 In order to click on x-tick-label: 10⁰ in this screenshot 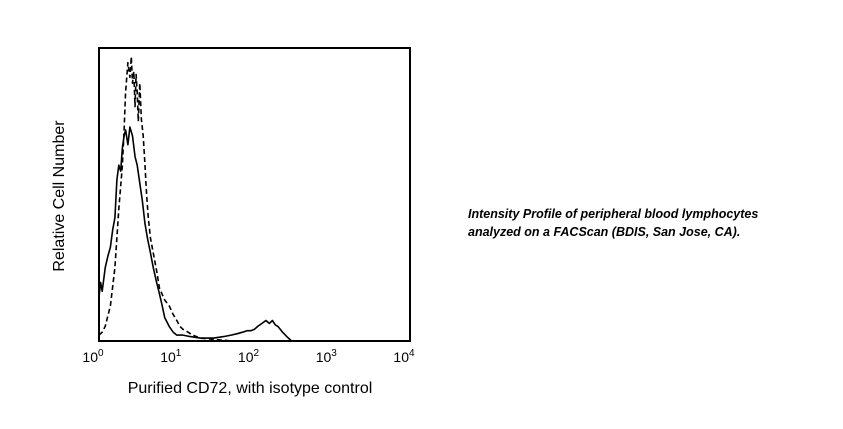, I will do `click(93, 356)`.